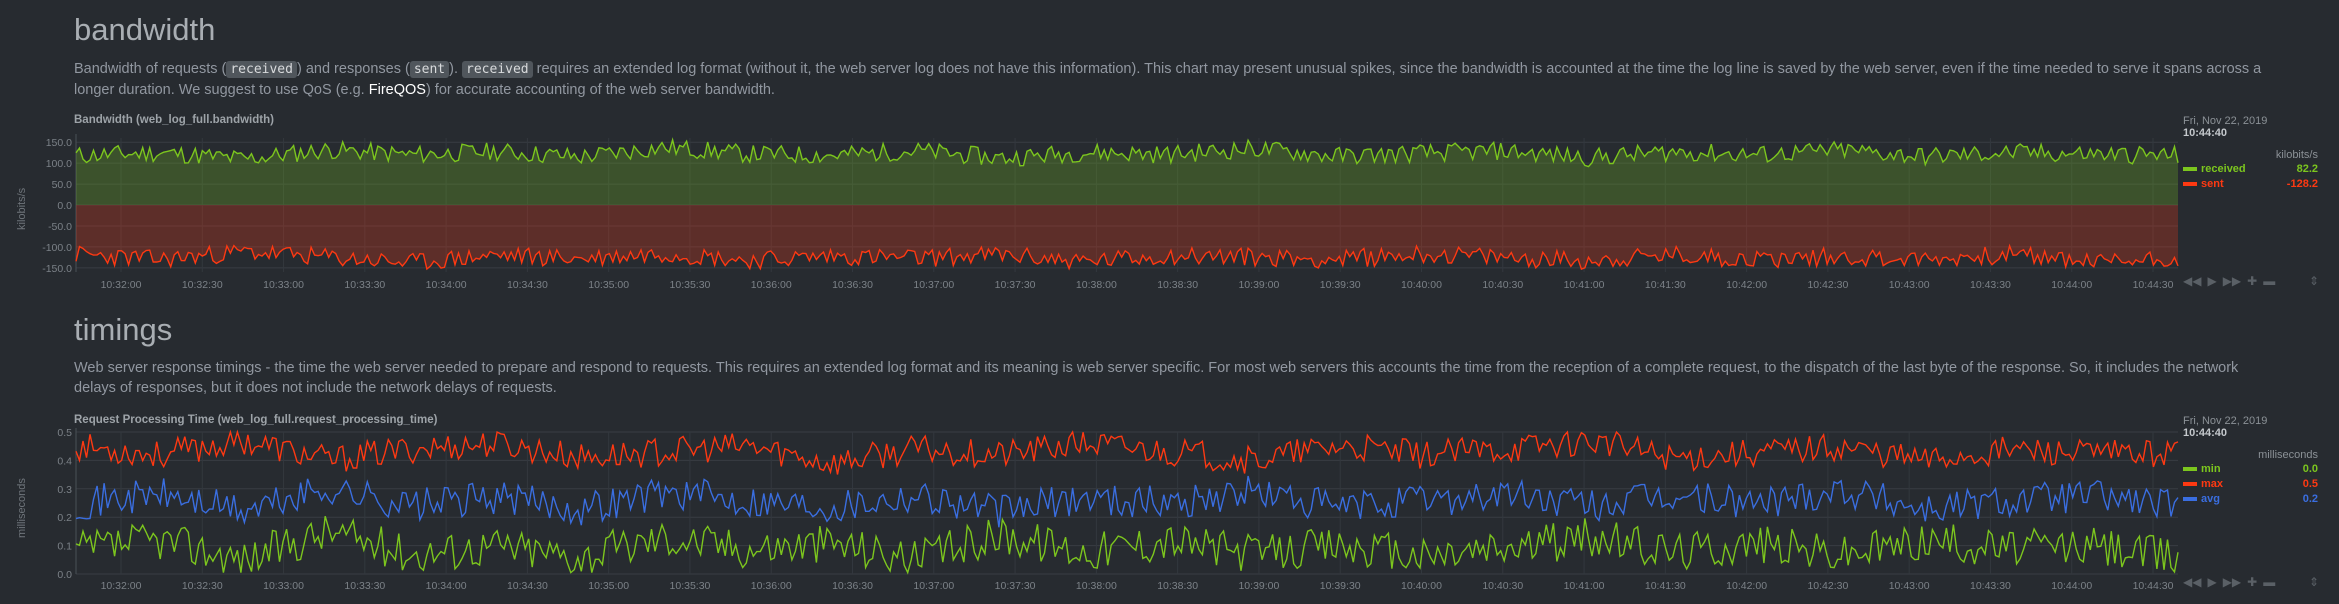  Describe the element at coordinates (2296, 155) in the screenshot. I see `legend-units: kilobits/s` at that location.